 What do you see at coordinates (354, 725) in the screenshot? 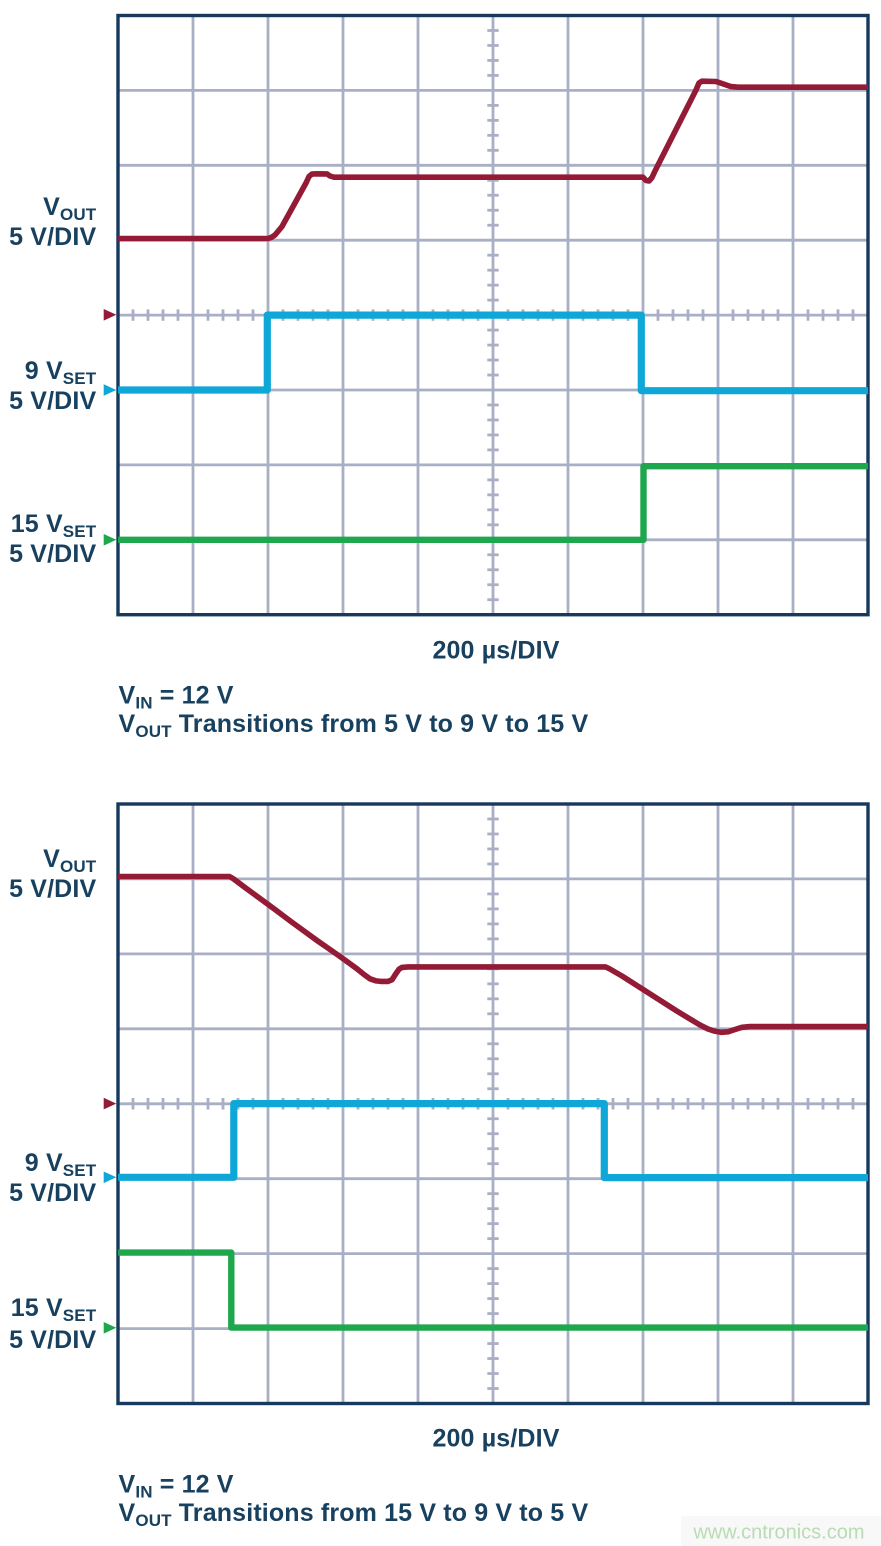
I see `svg-text:VOUT Transitions from 5 V to 9: VOUT Transitions from 5 V to 9 V to 15 V` at bounding box center [354, 725].